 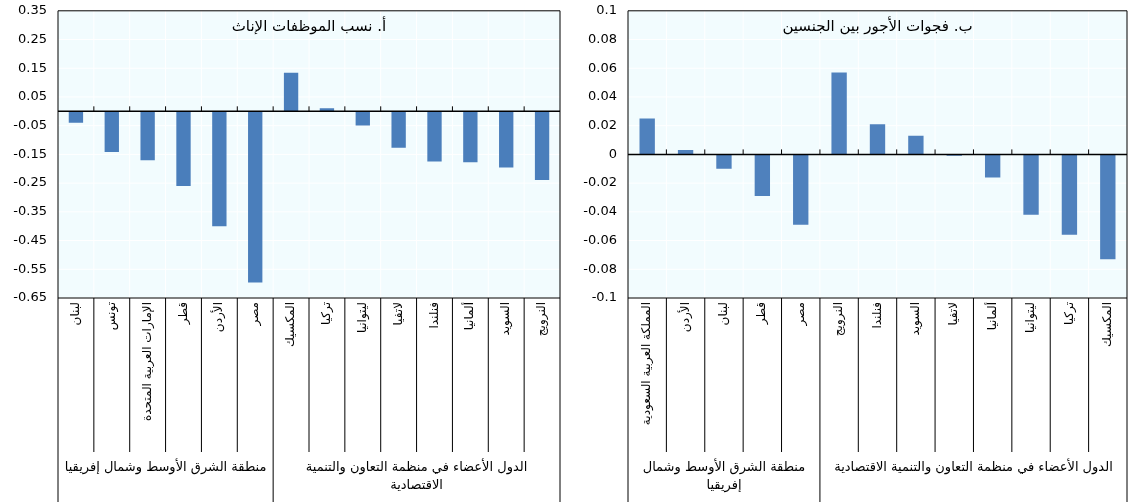 What do you see at coordinates (30, 153) in the screenshot?
I see `y-tick-label: -0.15` at bounding box center [30, 153].